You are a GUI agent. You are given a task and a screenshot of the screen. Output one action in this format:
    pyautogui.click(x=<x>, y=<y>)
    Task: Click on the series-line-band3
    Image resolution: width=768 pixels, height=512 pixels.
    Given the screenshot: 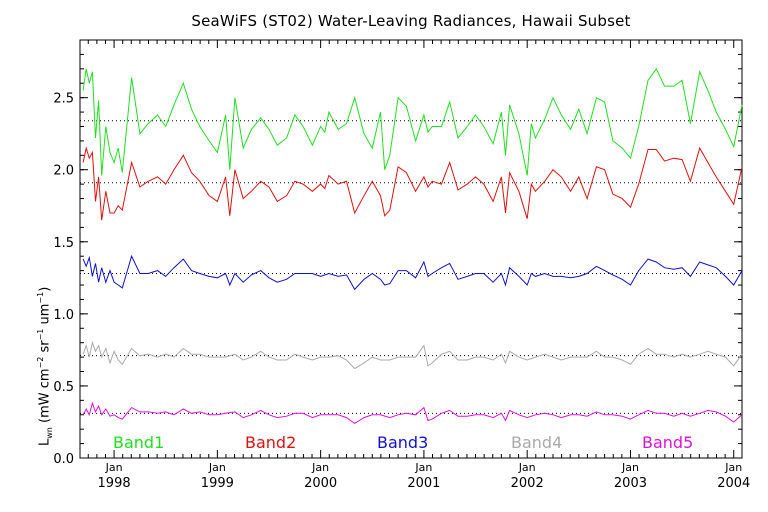 What is the action you would take?
    pyautogui.click(x=412, y=272)
    